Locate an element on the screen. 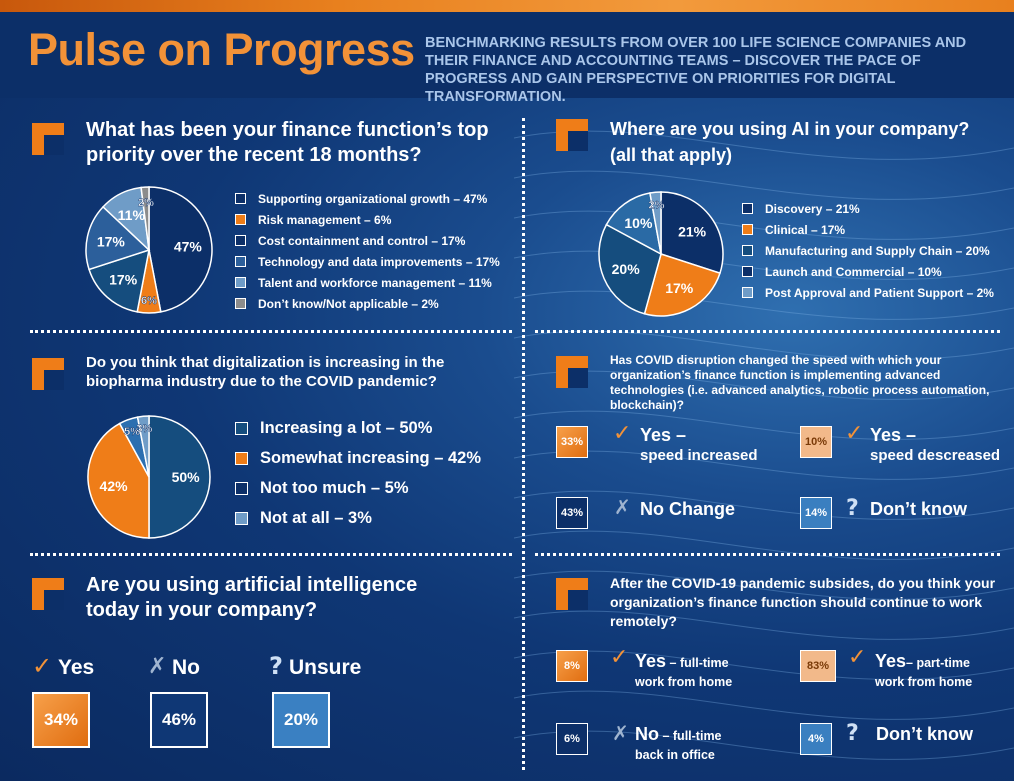 Image resolution: width=1014 pixels, height=781 pixels. remote-dont-know-label: Don’t know is located at coordinates (924, 734).